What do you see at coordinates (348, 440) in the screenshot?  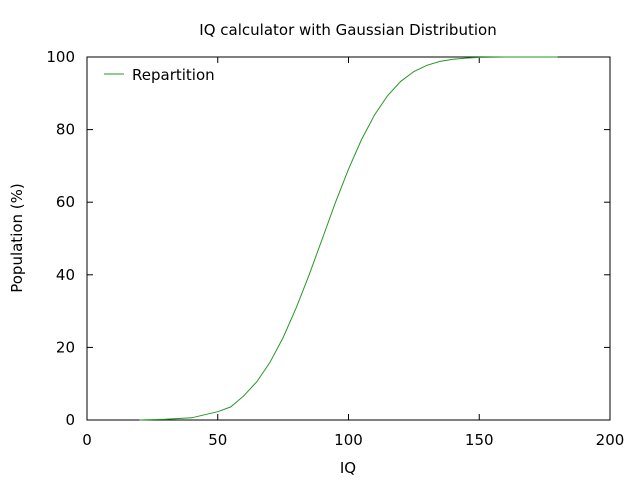 I see `x-tick-label: 100` at bounding box center [348, 440].